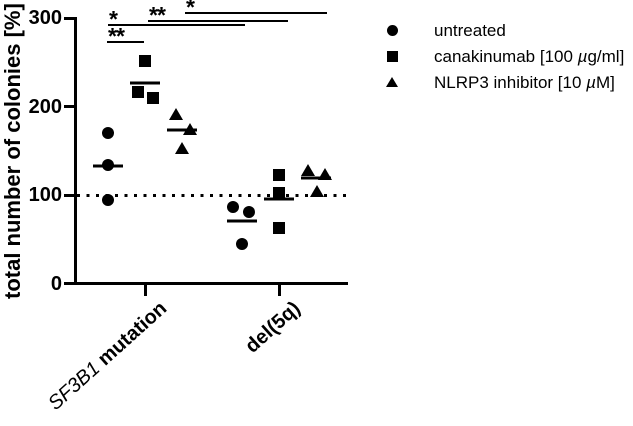  I want to click on y-tick-label: 100, so click(45, 195).